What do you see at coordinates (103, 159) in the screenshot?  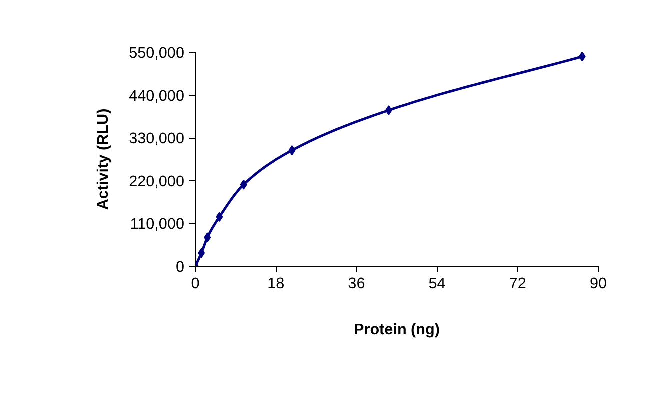 I see `y-axis-title: Activity (RLU)` at bounding box center [103, 159].